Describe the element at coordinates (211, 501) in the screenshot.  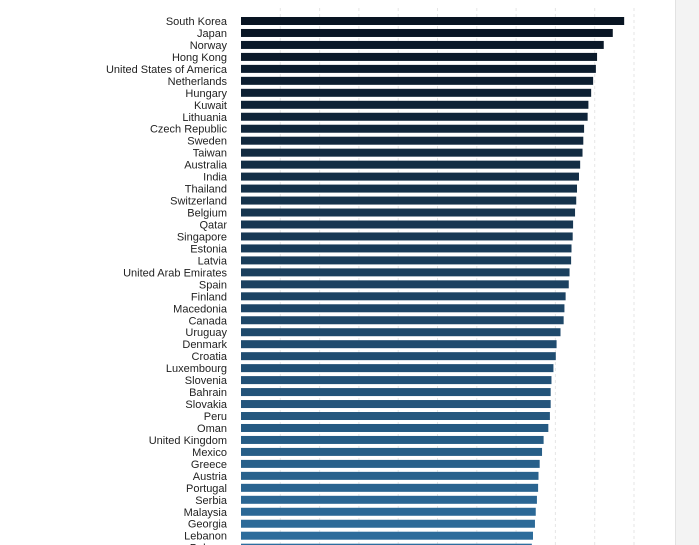
I see `category-label: Serbia` at that location.